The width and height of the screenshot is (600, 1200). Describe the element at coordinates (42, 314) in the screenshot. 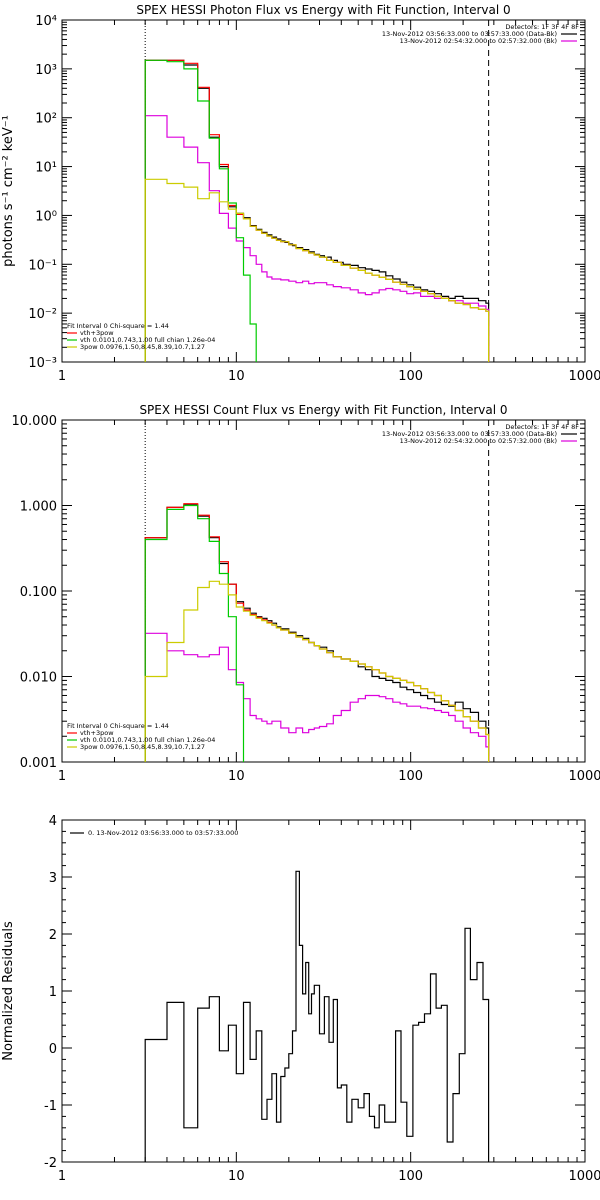

I see `y-tick-label: 10⁻²` at that location.